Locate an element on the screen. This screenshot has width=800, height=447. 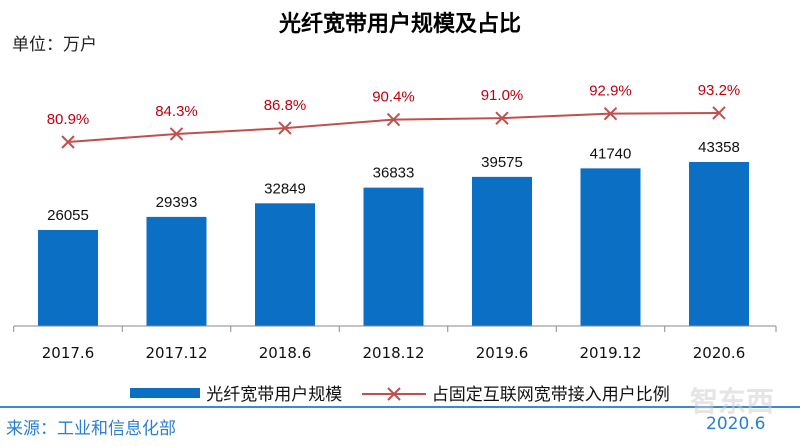
unit-label: 单位：万户 is located at coordinates (54, 45).